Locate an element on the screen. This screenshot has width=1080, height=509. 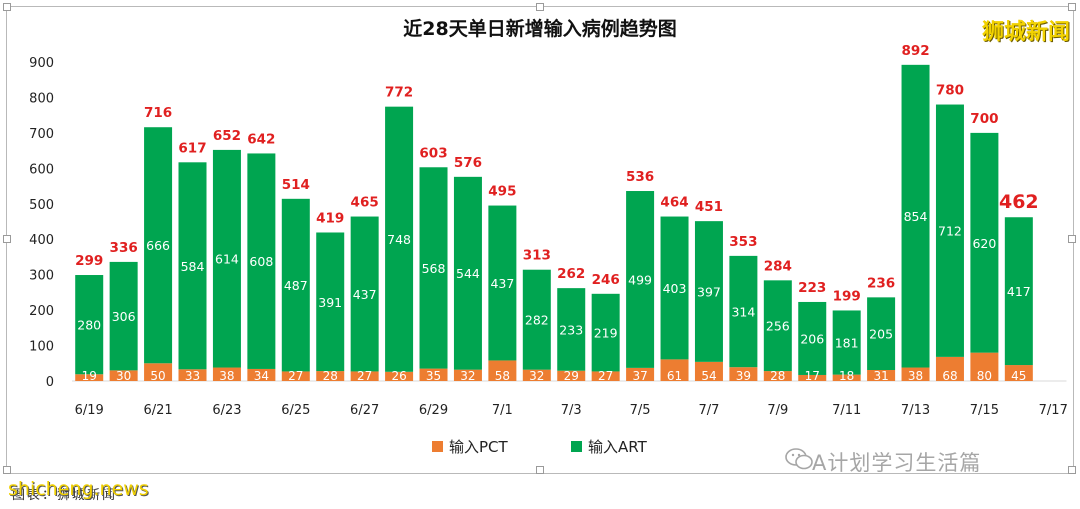
data-label-total: 336 is located at coordinates (124, 248).